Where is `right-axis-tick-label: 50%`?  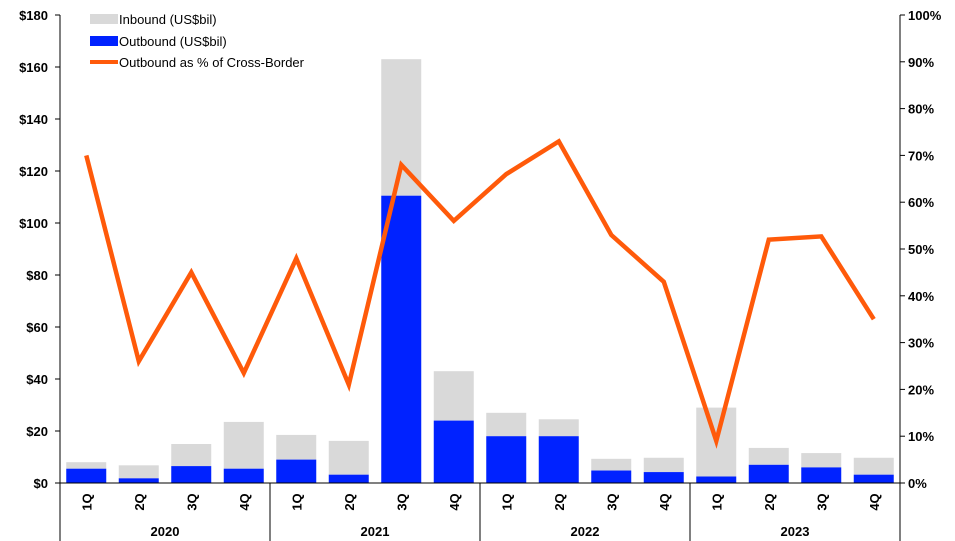 right-axis-tick-label: 50% is located at coordinates (921, 249).